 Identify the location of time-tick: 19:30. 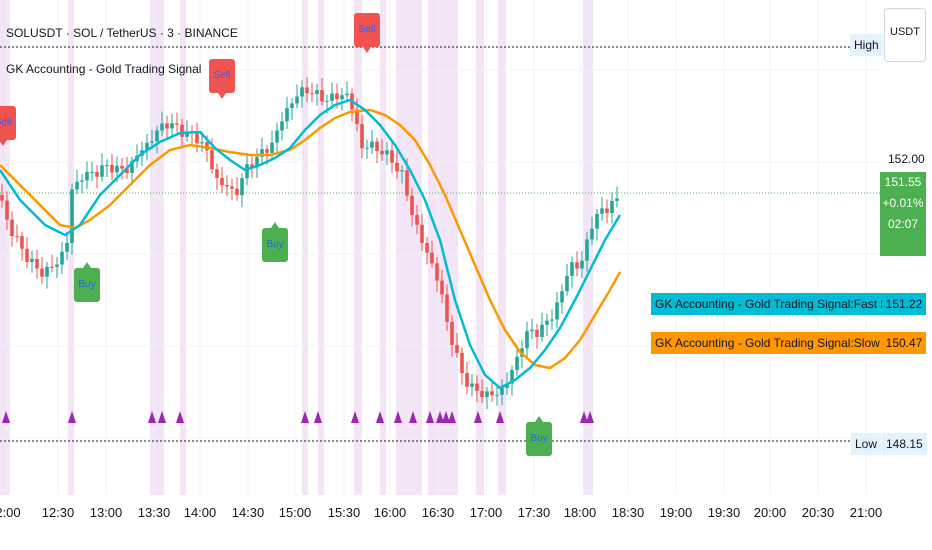
(724, 512).